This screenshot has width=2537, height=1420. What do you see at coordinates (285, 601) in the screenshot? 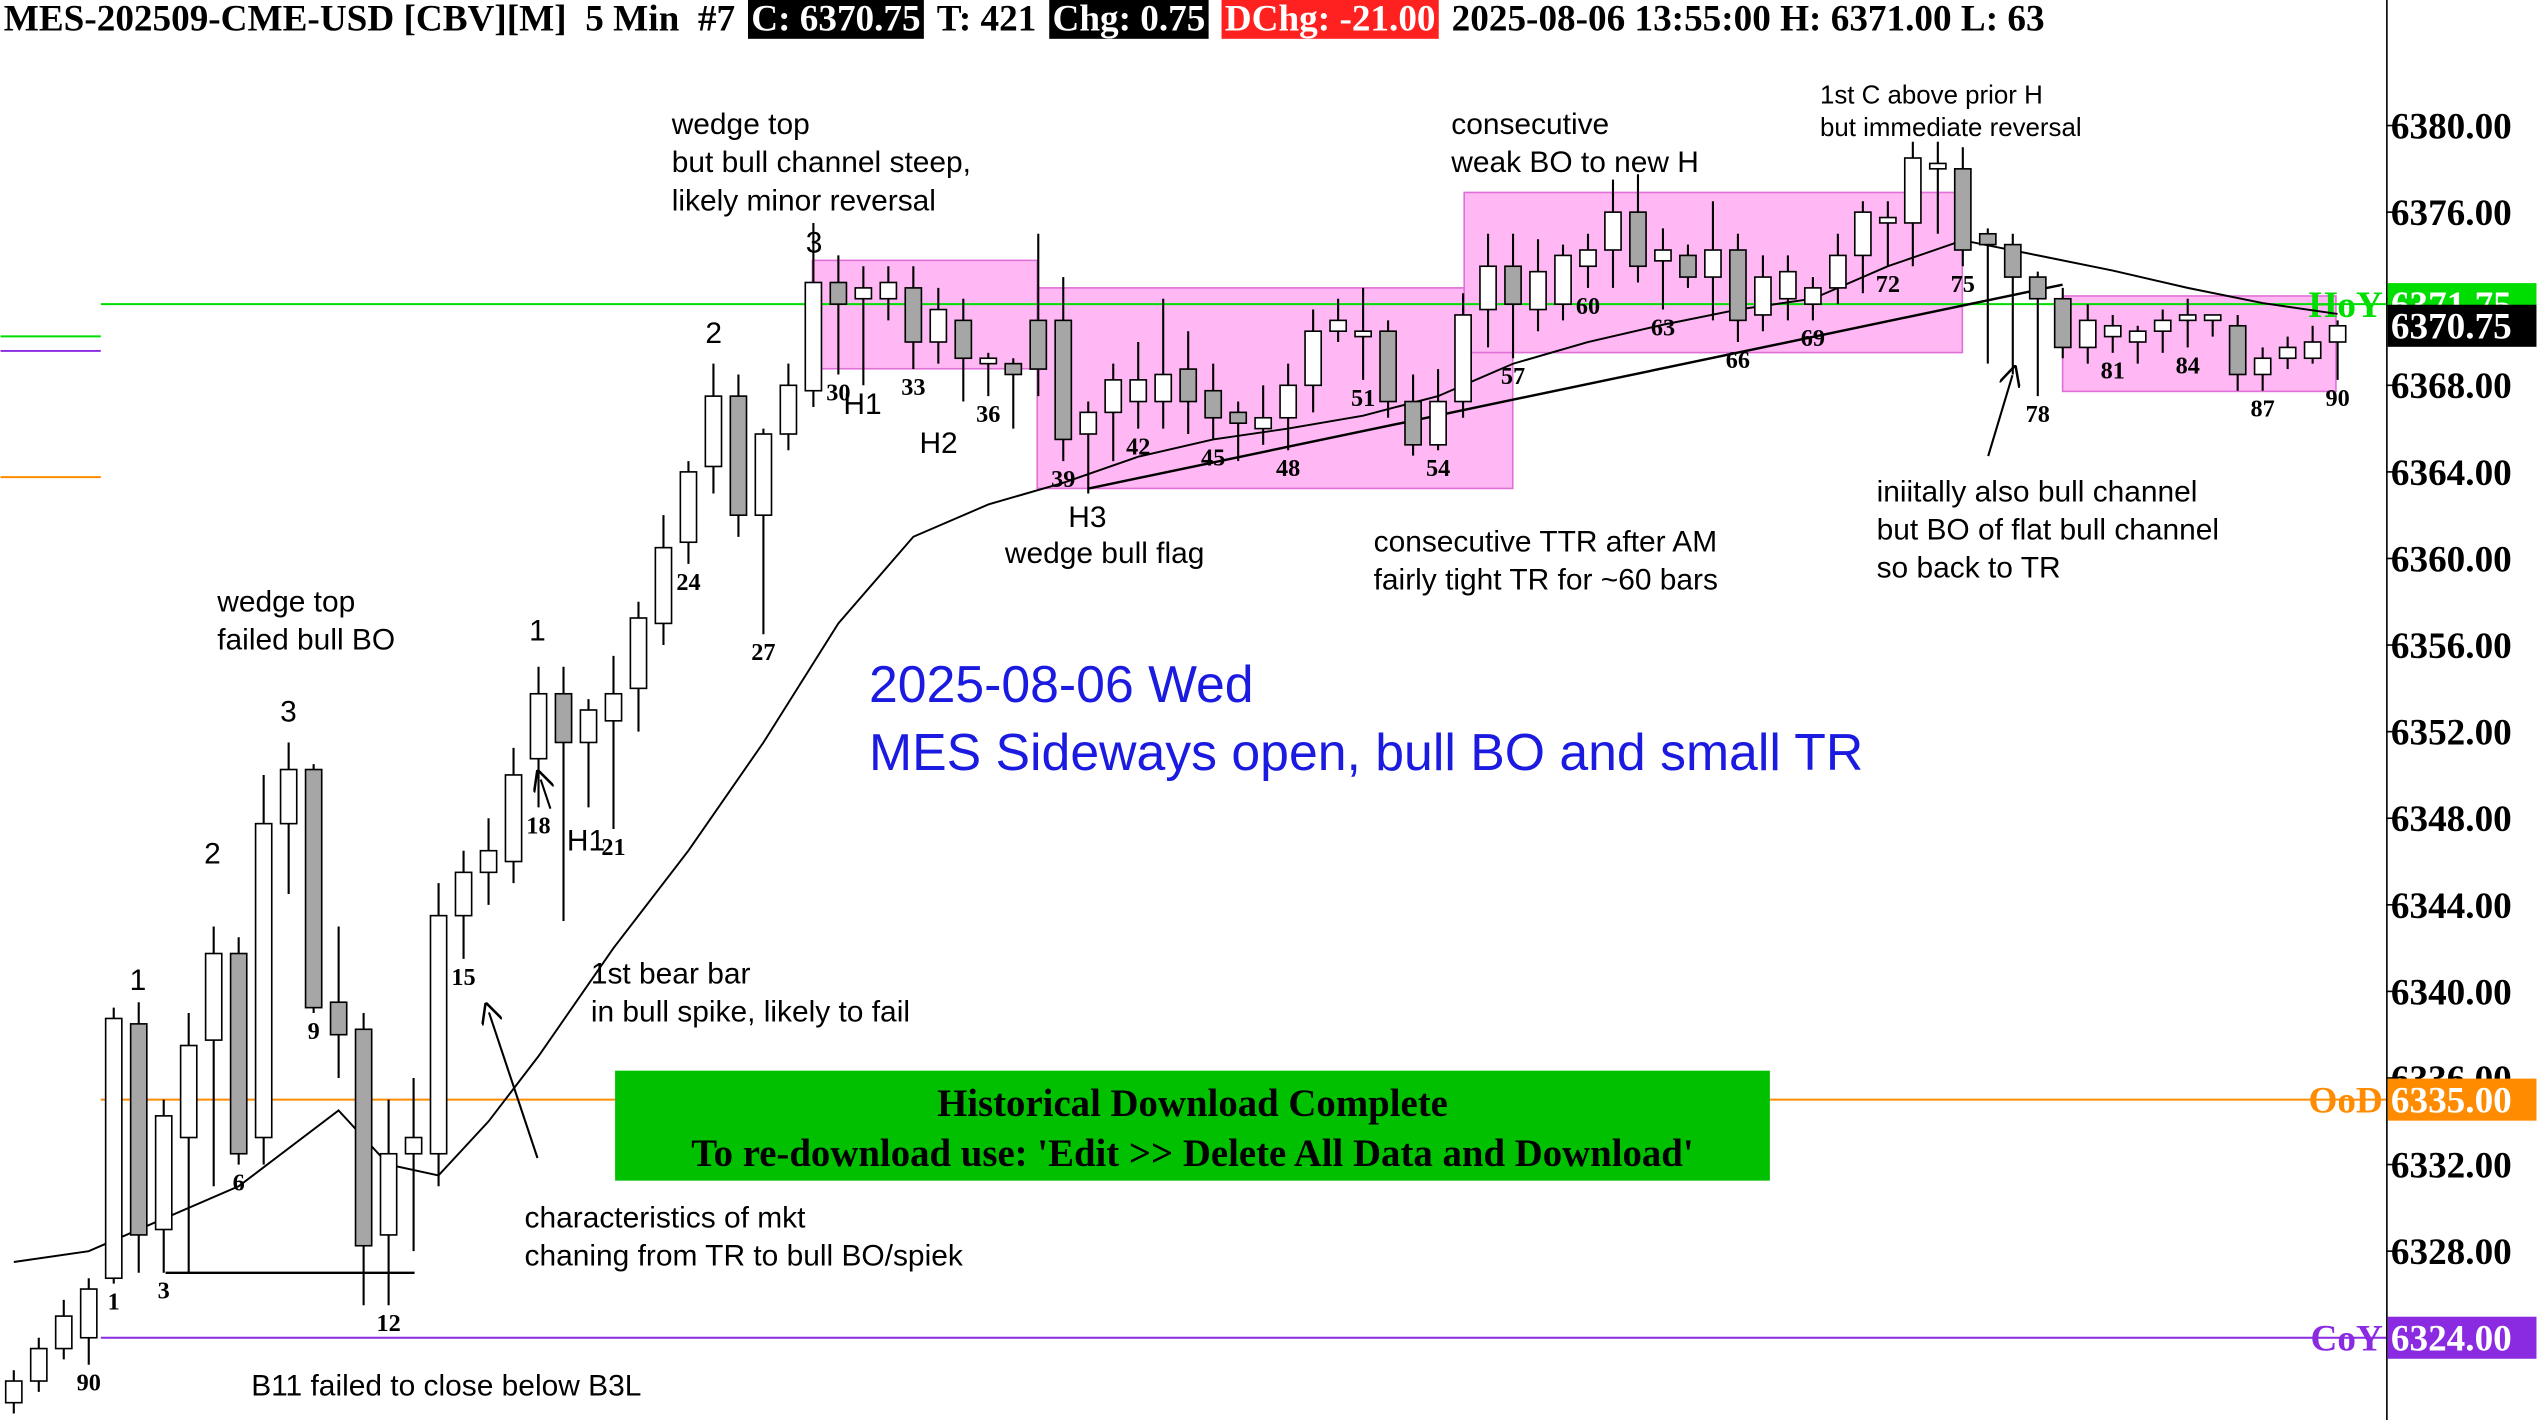
I see `annotation: wedge top` at bounding box center [285, 601].